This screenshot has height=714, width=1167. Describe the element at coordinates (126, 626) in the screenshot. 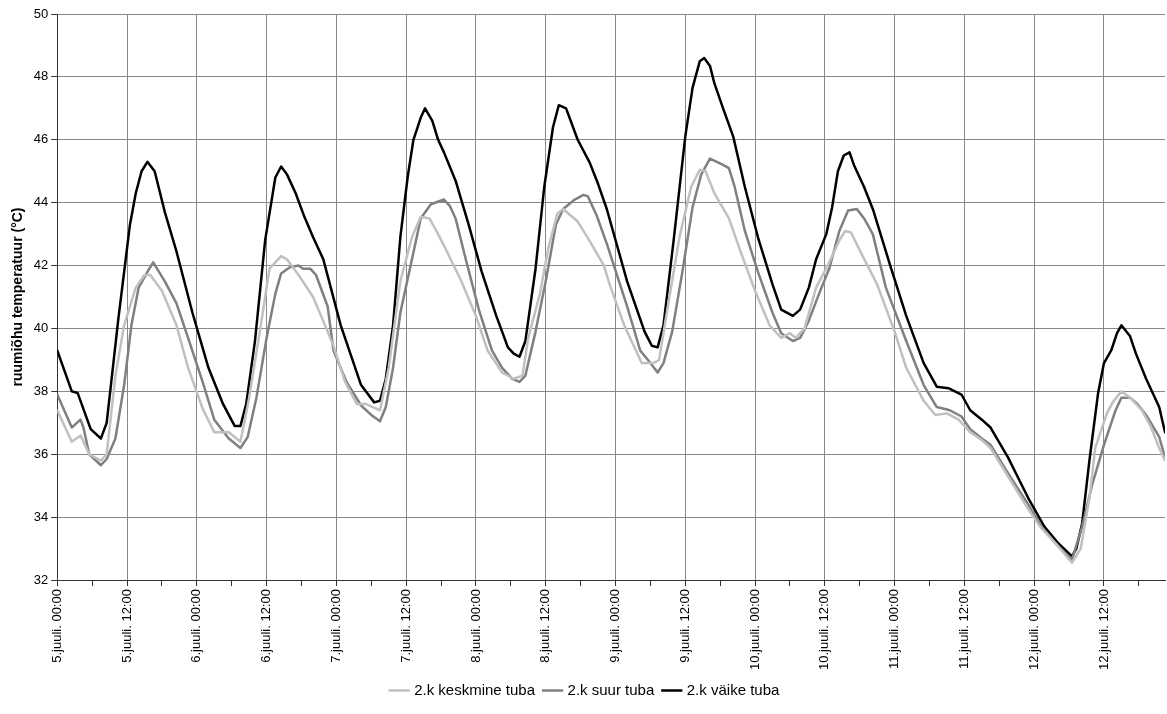

I see `x-tick-label: 5.juuli. 12:00` at that location.